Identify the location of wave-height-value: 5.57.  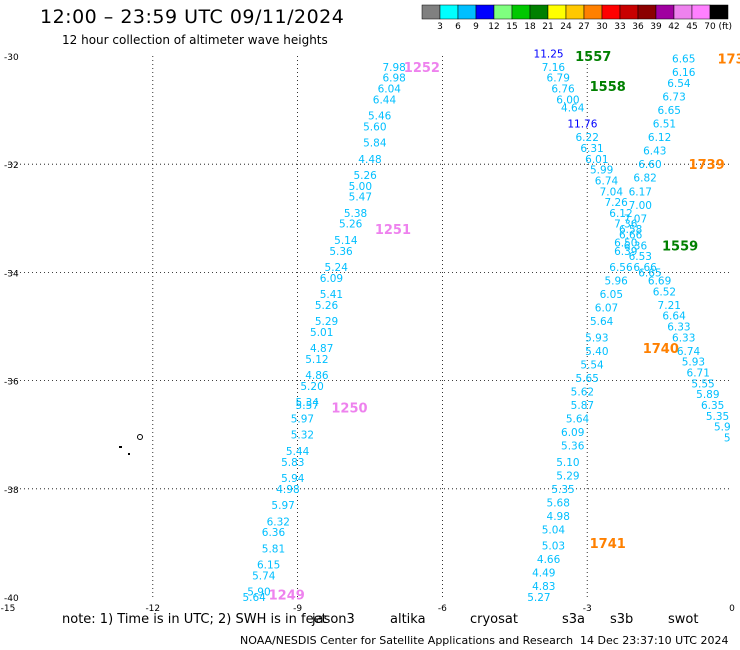
(307, 406).